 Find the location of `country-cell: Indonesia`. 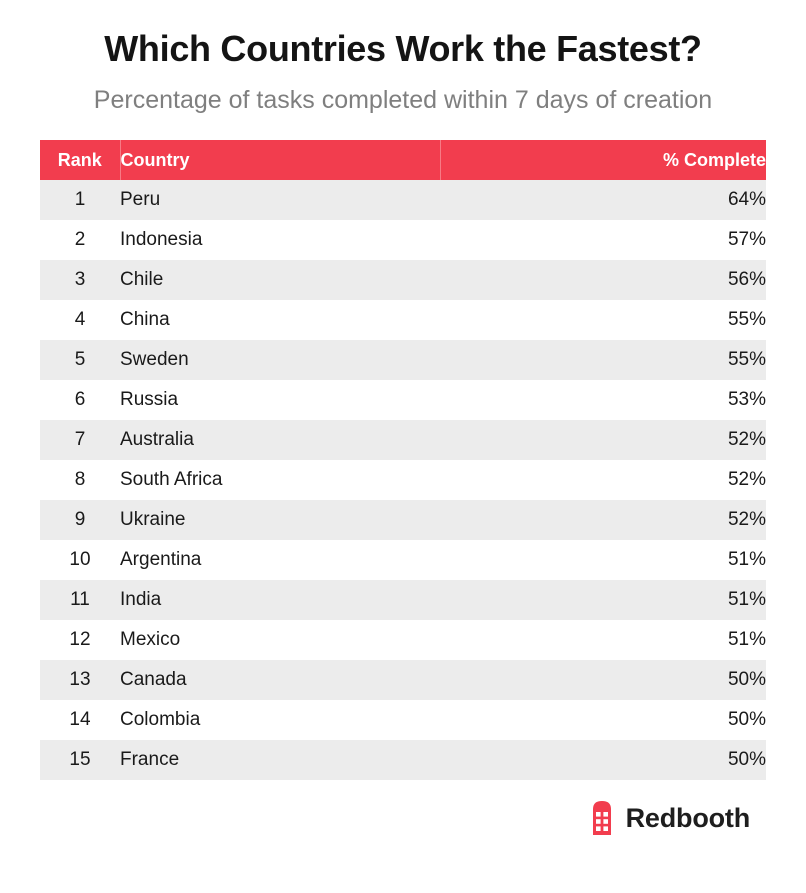

country-cell: Indonesia is located at coordinates (161, 239).